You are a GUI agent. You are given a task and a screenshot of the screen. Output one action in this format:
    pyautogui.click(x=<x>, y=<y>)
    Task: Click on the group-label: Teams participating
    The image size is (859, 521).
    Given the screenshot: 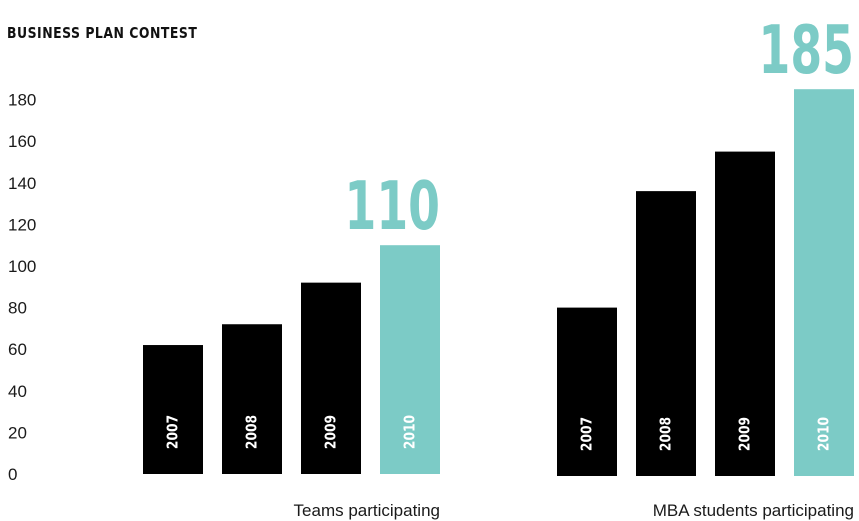 What is the action you would take?
    pyautogui.click(x=367, y=510)
    